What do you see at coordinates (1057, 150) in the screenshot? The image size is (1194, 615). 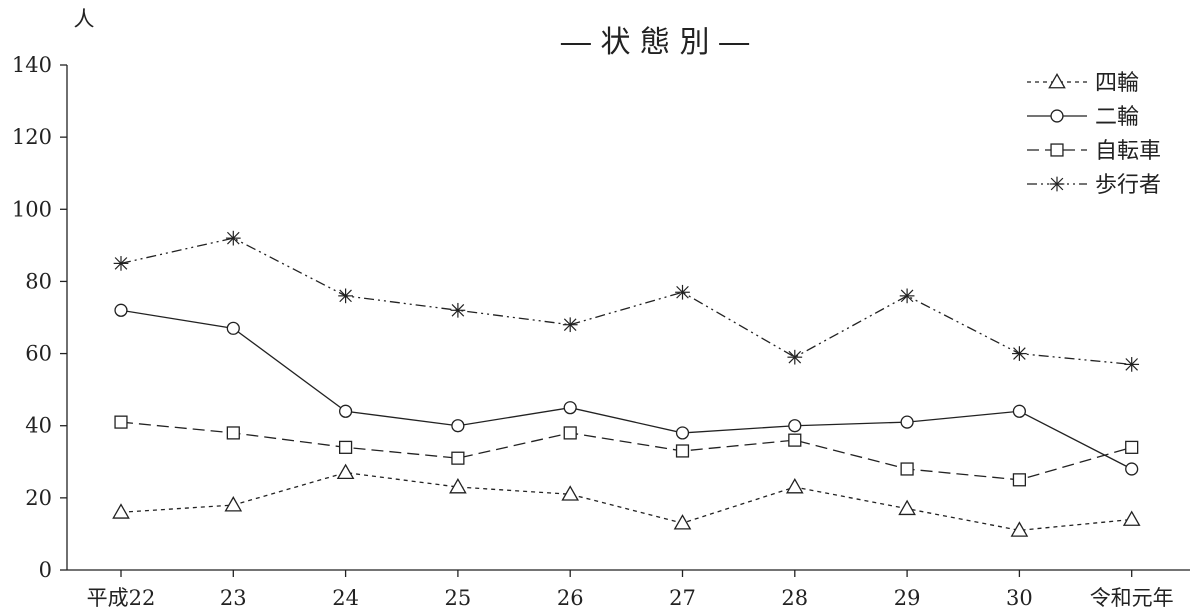 I see `legend-marker-square` at bounding box center [1057, 150].